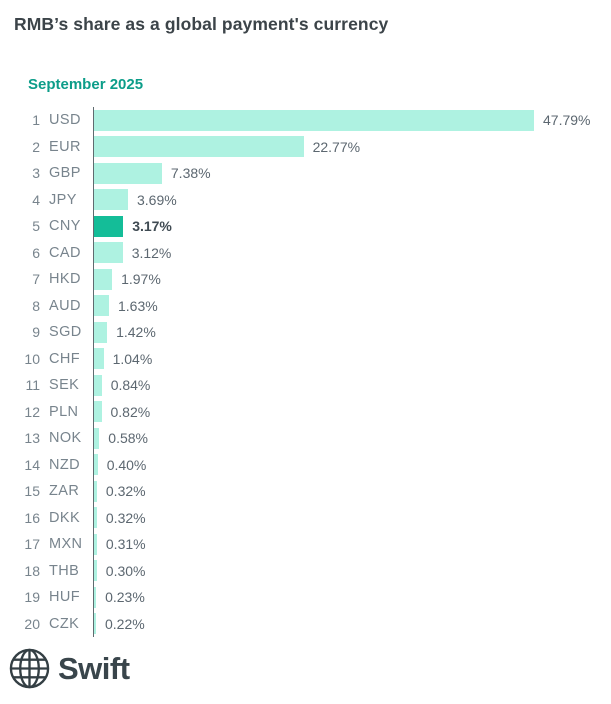 This screenshot has width=611, height=704. What do you see at coordinates (348, 279) in the screenshot?
I see `bar-track: 1.97%` at bounding box center [348, 279].